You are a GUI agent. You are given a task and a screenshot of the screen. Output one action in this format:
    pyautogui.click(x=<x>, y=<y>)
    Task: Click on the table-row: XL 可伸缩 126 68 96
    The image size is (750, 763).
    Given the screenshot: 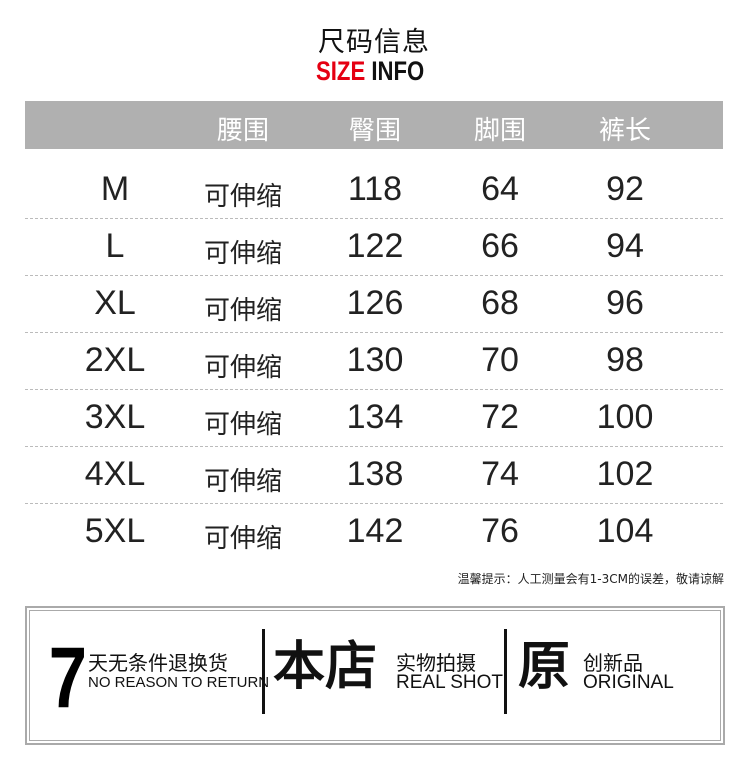 What is the action you would take?
    pyautogui.click(x=374, y=304)
    